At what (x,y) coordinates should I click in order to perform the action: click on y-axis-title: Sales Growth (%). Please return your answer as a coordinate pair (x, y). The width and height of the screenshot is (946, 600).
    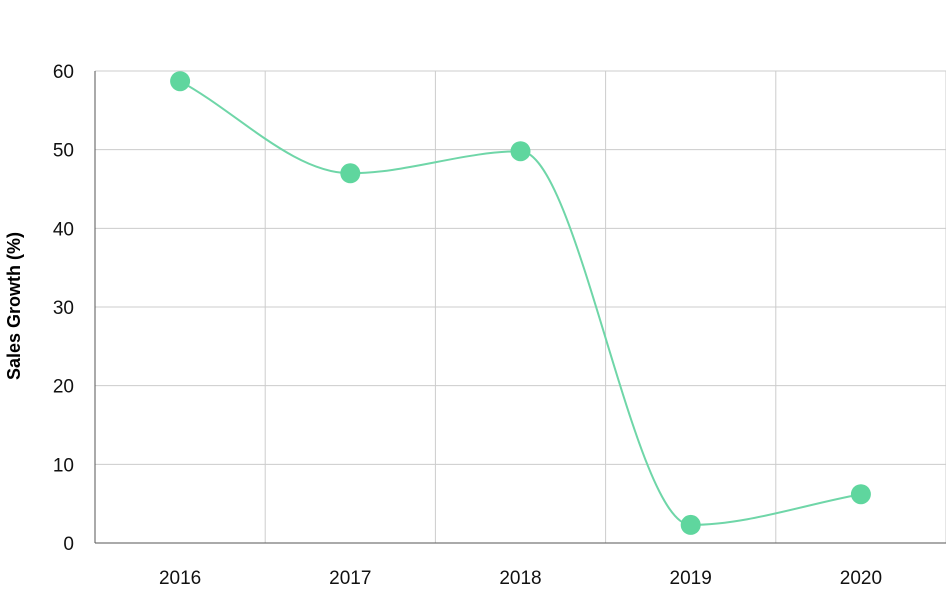
    Looking at the image, I should click on (14, 306).